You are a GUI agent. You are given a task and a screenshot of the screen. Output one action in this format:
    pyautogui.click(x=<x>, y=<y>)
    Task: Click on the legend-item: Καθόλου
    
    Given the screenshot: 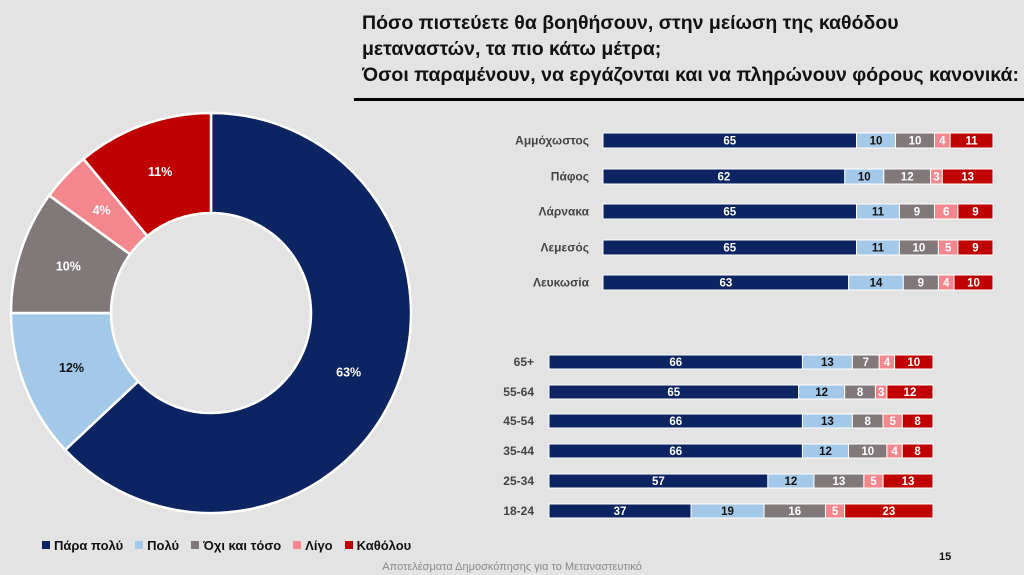 What is the action you would take?
    pyautogui.click(x=378, y=545)
    